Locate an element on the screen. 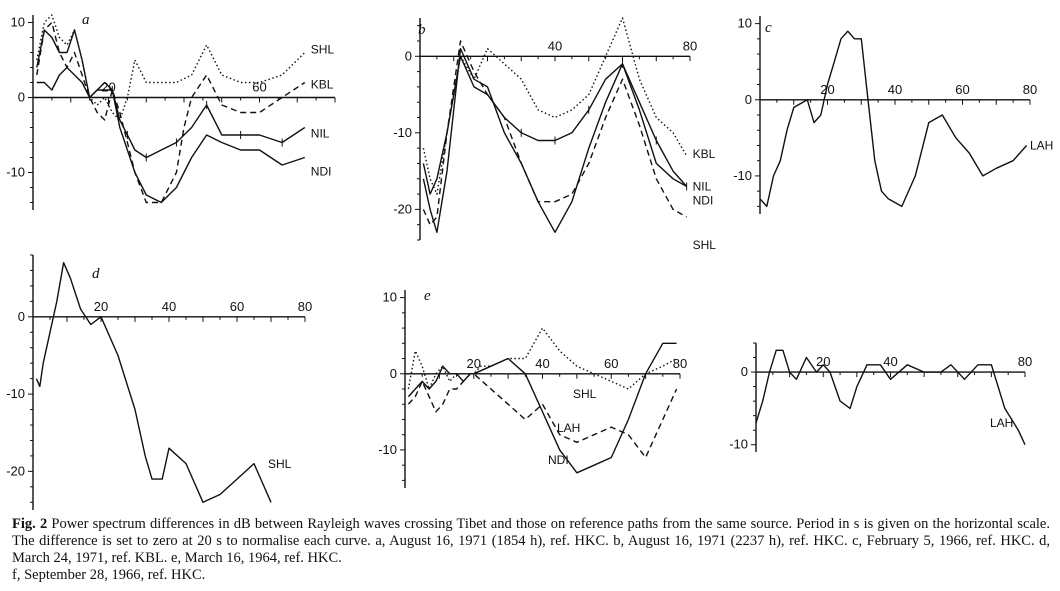  panel-d: 20 40 60 80 0 -10 -20 d SHL is located at coordinates (159, 382).